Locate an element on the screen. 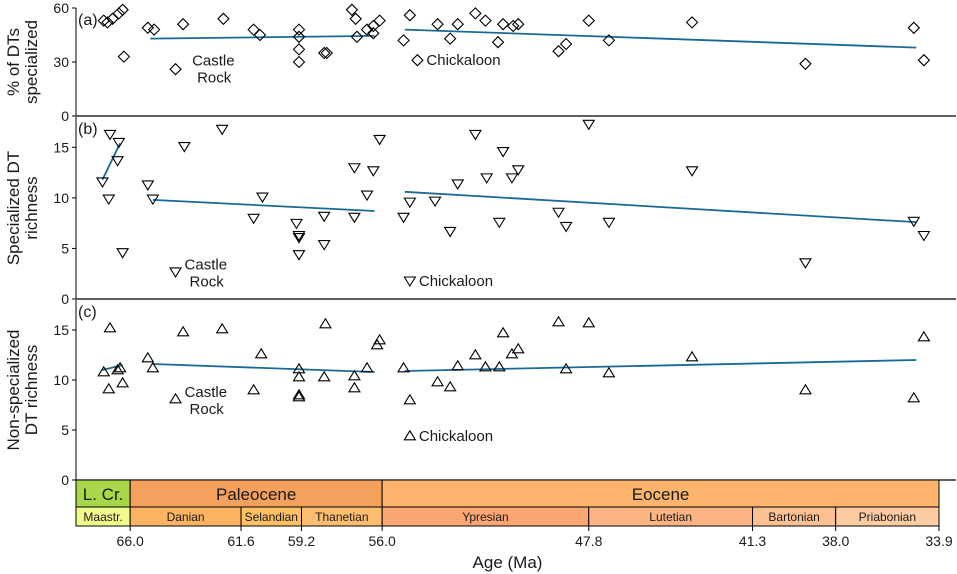 Image resolution: width=957 pixels, height=574 pixels. stage-label: Ypresian is located at coordinates (485, 517).